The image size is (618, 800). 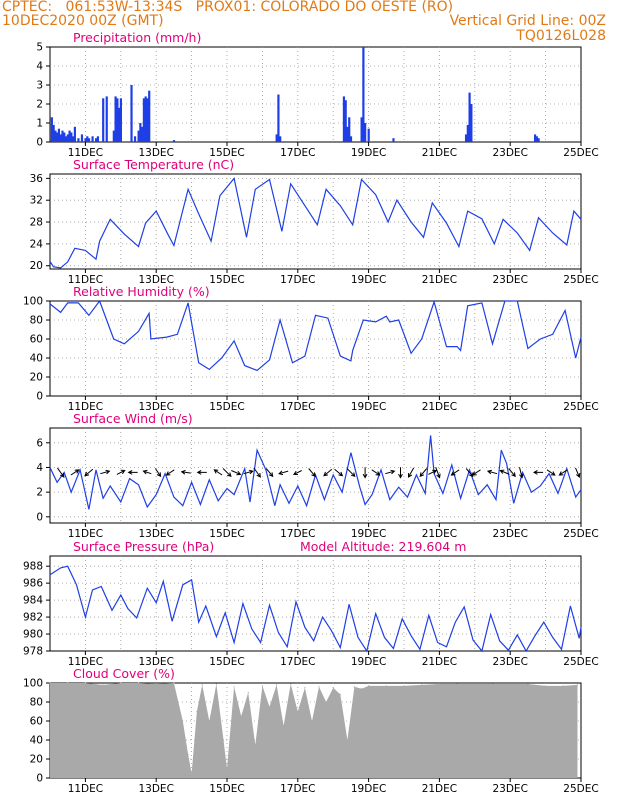 What do you see at coordinates (39, 443) in the screenshot?
I see `y-tick-label: 6` at bounding box center [39, 443].